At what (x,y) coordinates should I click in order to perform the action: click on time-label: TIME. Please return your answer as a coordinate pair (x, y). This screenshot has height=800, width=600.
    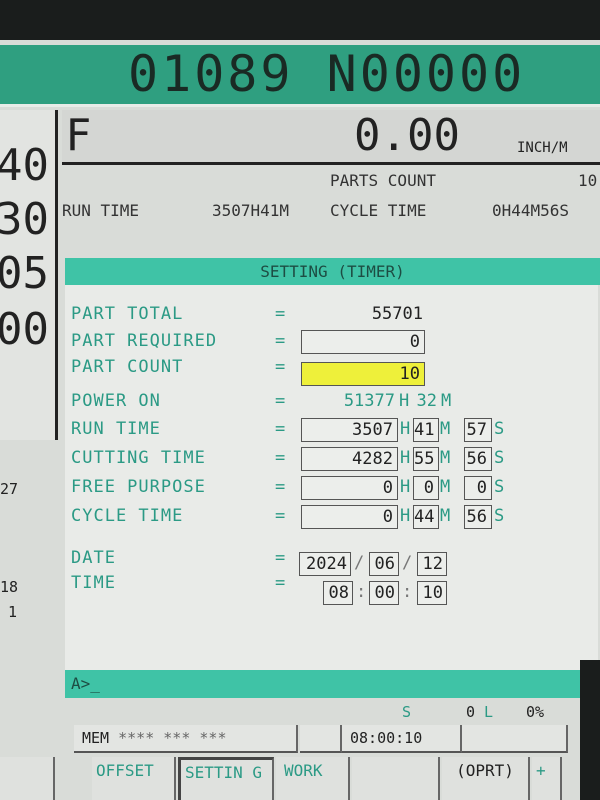
    Looking at the image, I should click on (93, 583).